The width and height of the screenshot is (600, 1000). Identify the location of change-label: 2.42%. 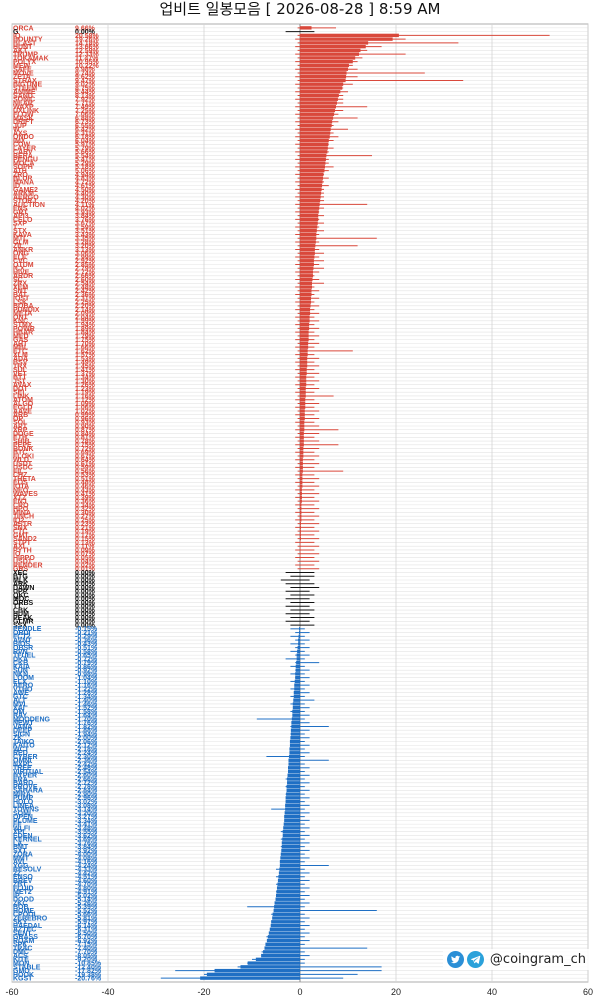
(85, 291).